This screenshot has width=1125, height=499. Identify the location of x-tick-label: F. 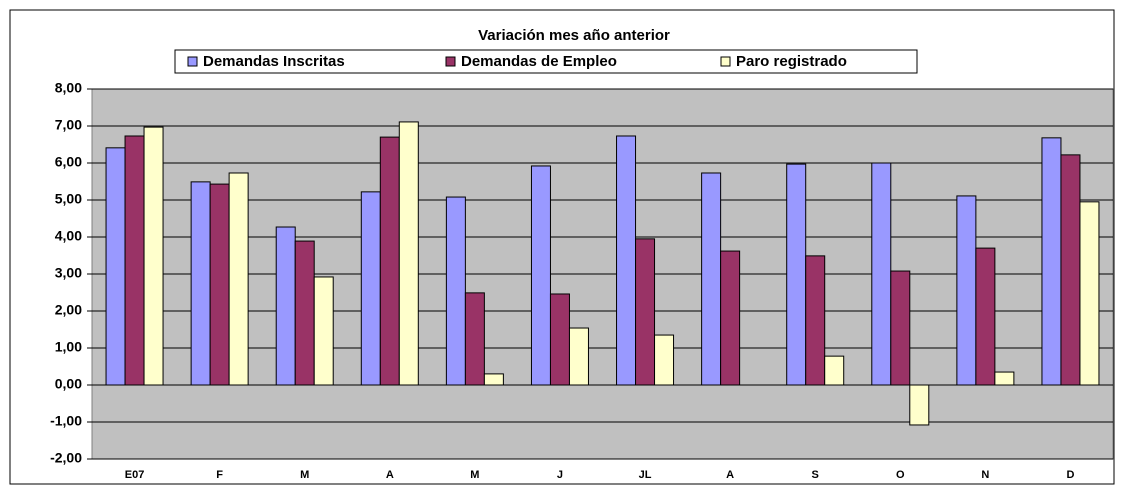
(219, 475).